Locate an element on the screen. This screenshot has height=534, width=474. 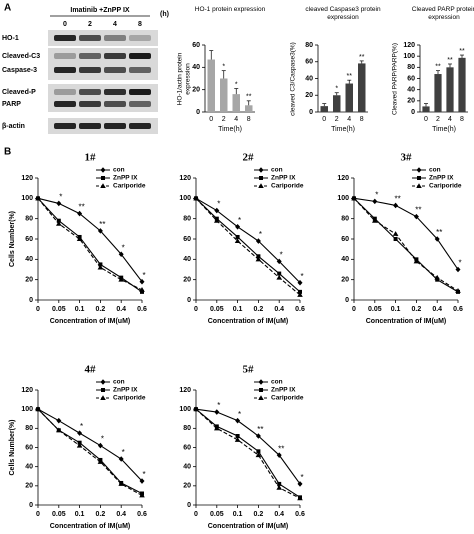
y-axis-label: cleaved C3/Caspase3(%) is located at coordinates (292, 78).